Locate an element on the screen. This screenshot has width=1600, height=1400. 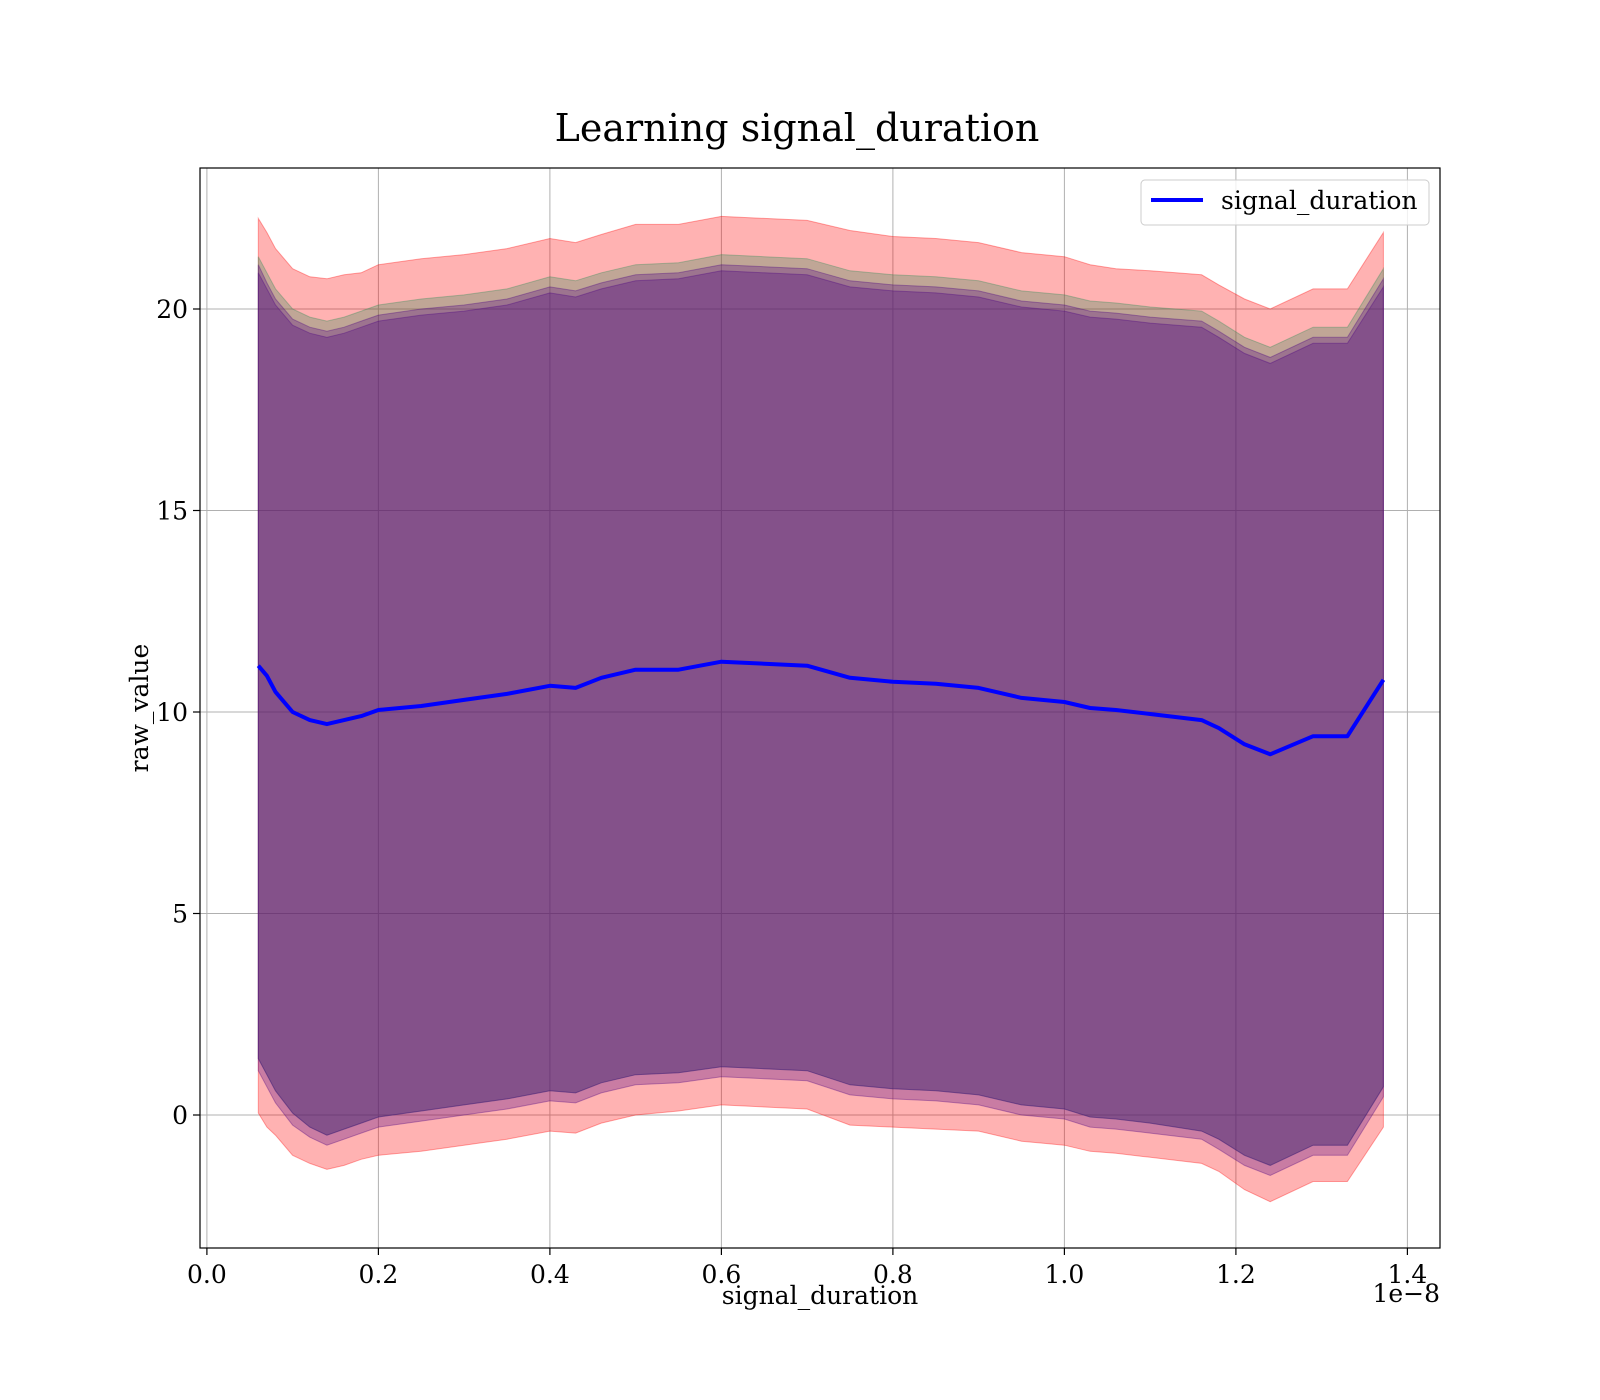
y-tick-label: 0 is located at coordinates (180, 1115).